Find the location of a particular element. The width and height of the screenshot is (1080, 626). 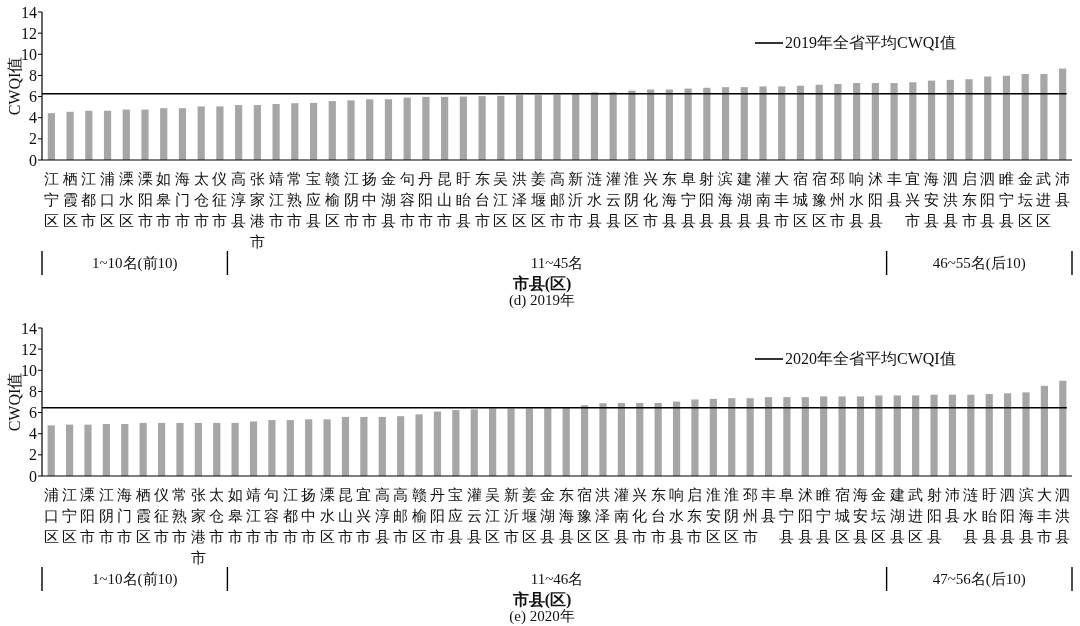

text: 47~56名(后10) is located at coordinates (979, 579).